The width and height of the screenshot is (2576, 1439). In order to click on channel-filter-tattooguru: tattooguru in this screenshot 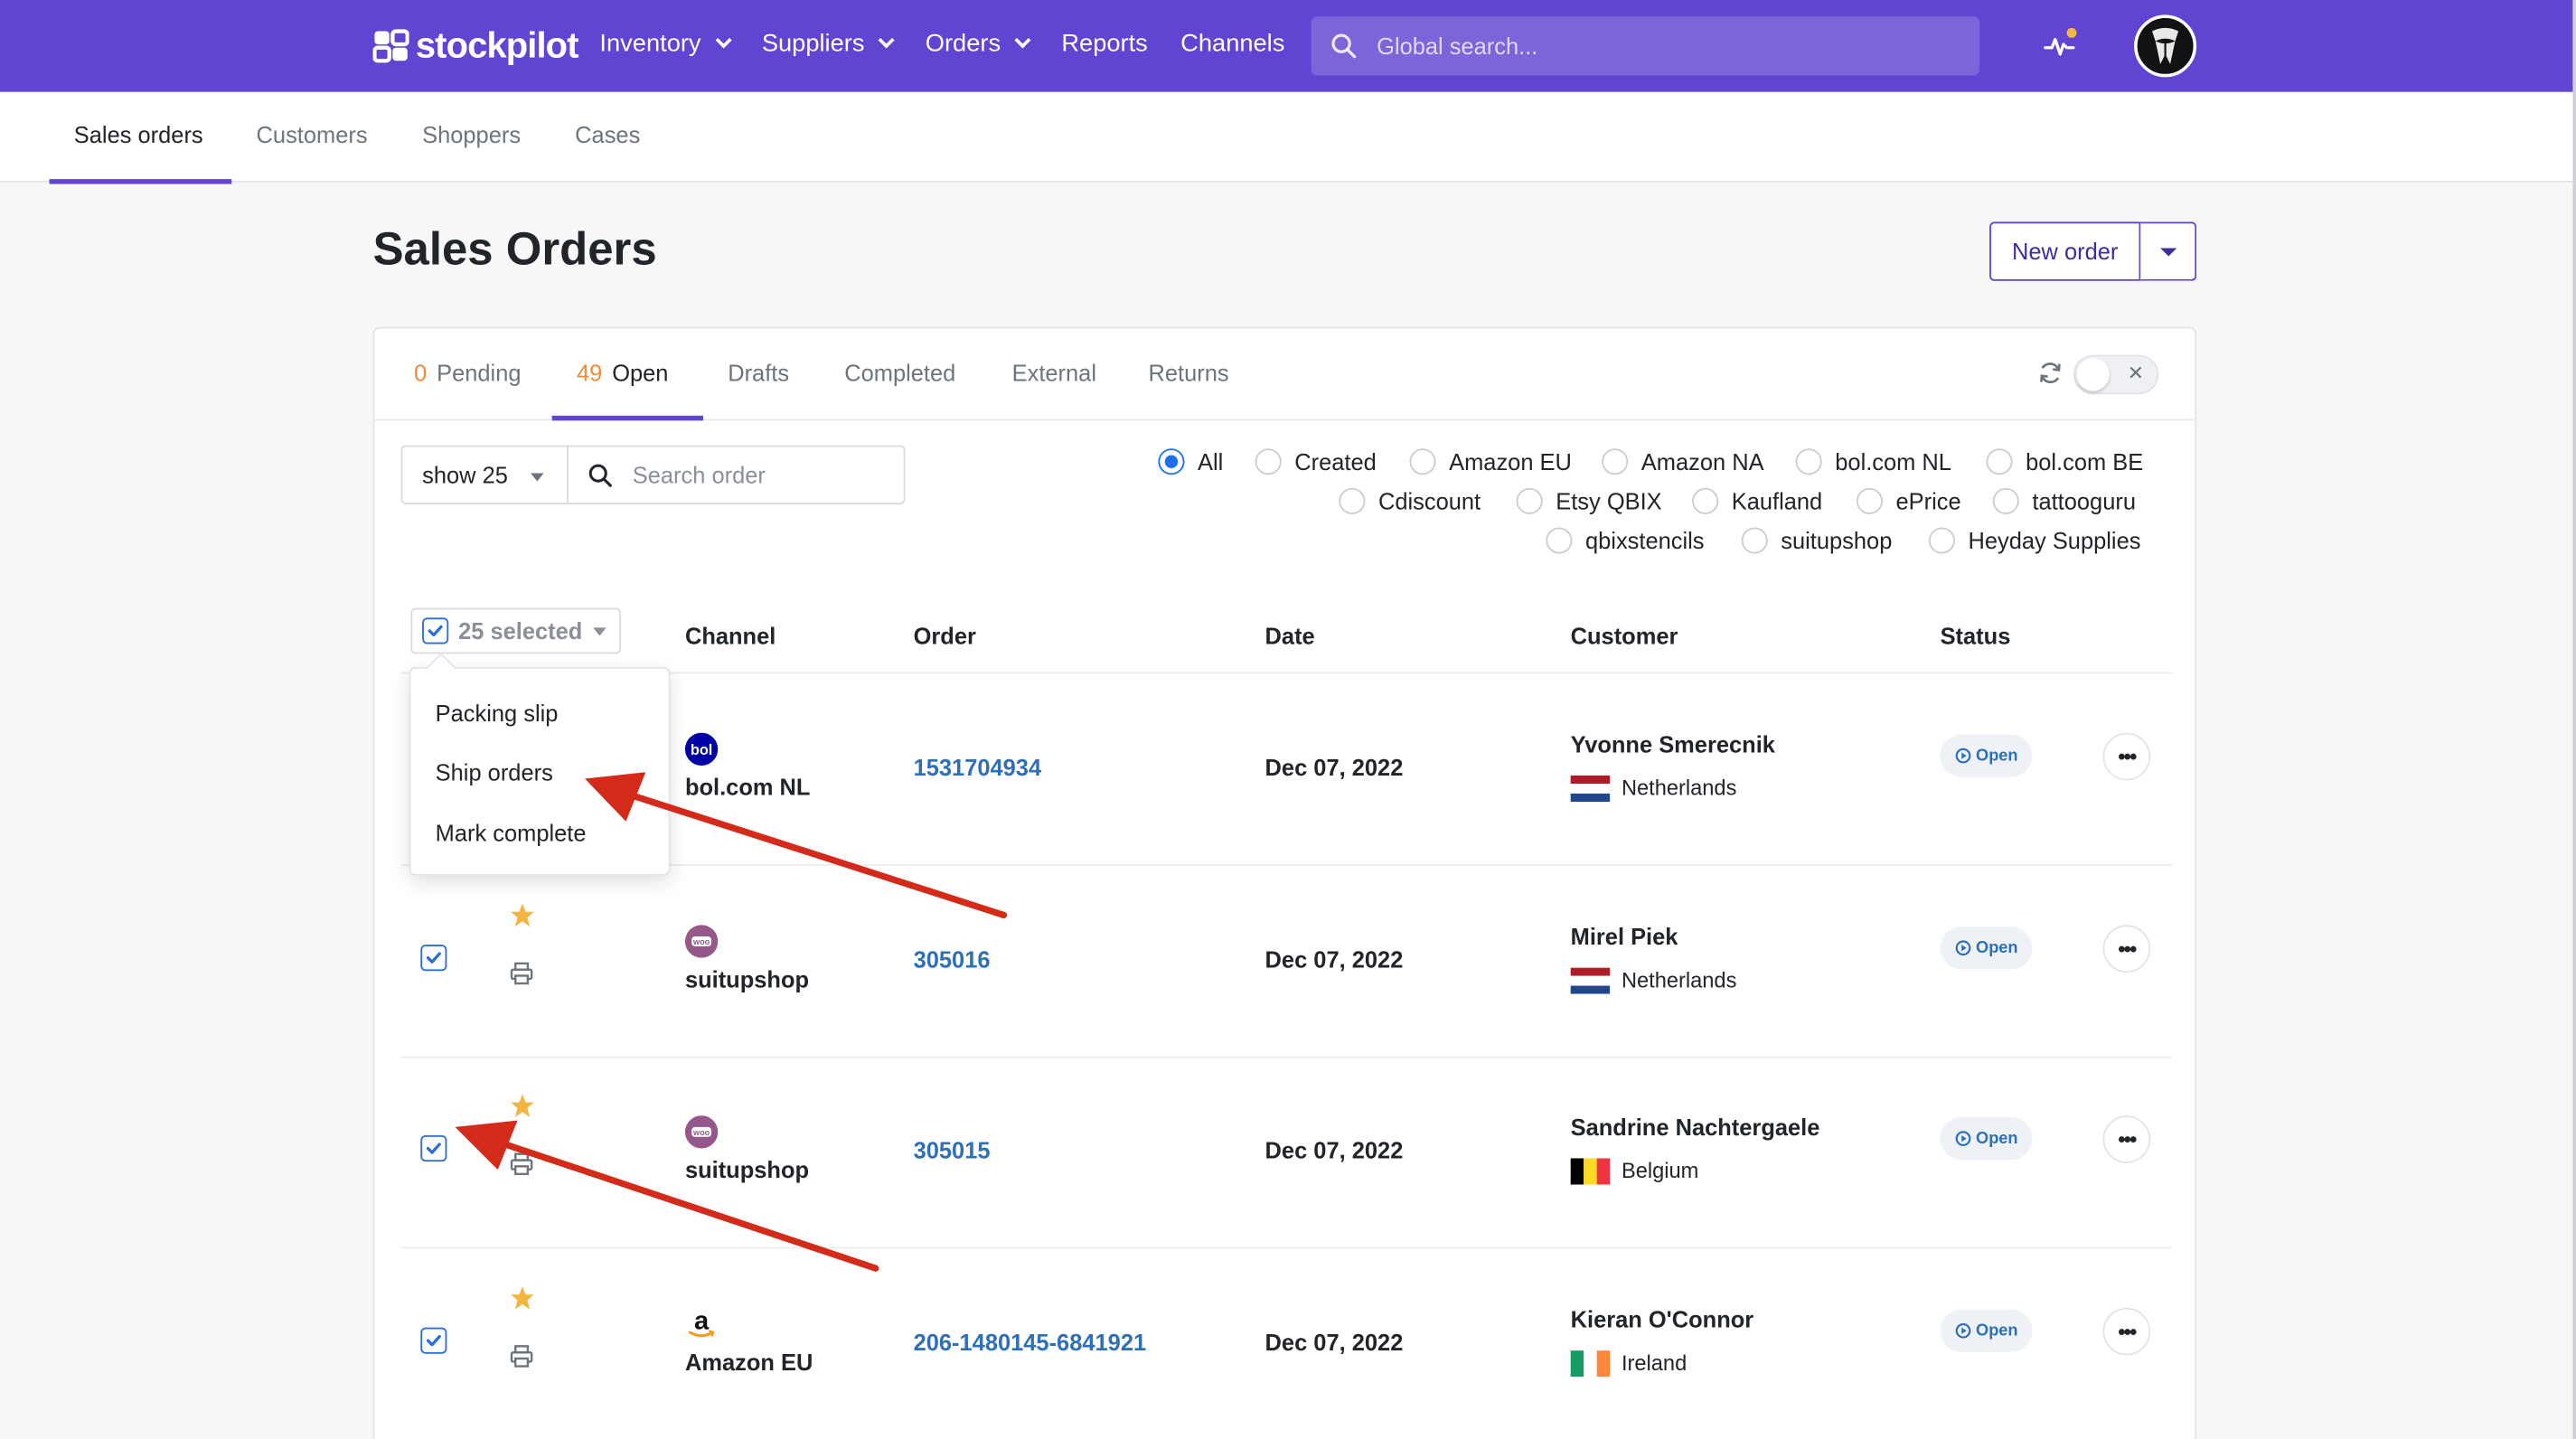, I will do `click(2064, 500)`.